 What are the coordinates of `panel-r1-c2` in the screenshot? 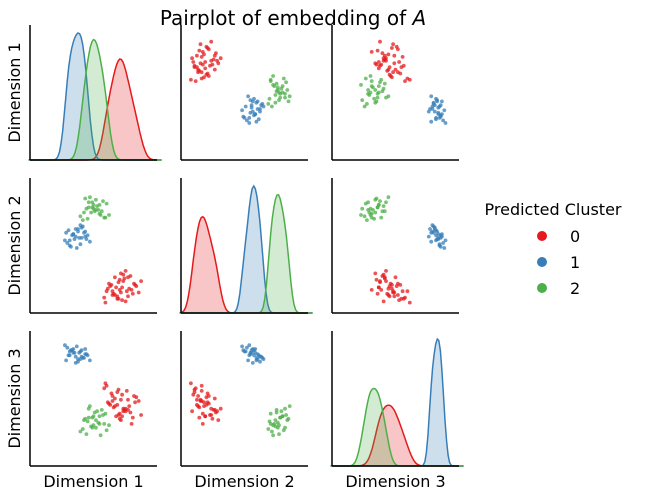 It's located at (244, 93).